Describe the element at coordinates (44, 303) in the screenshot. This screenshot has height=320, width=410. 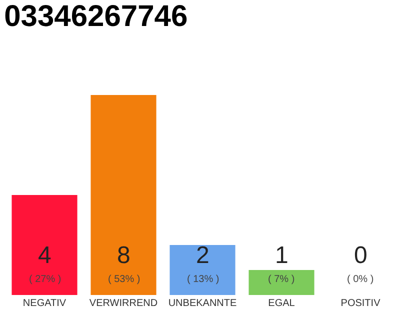
I see `x-tick-label: NEGATIV` at that location.